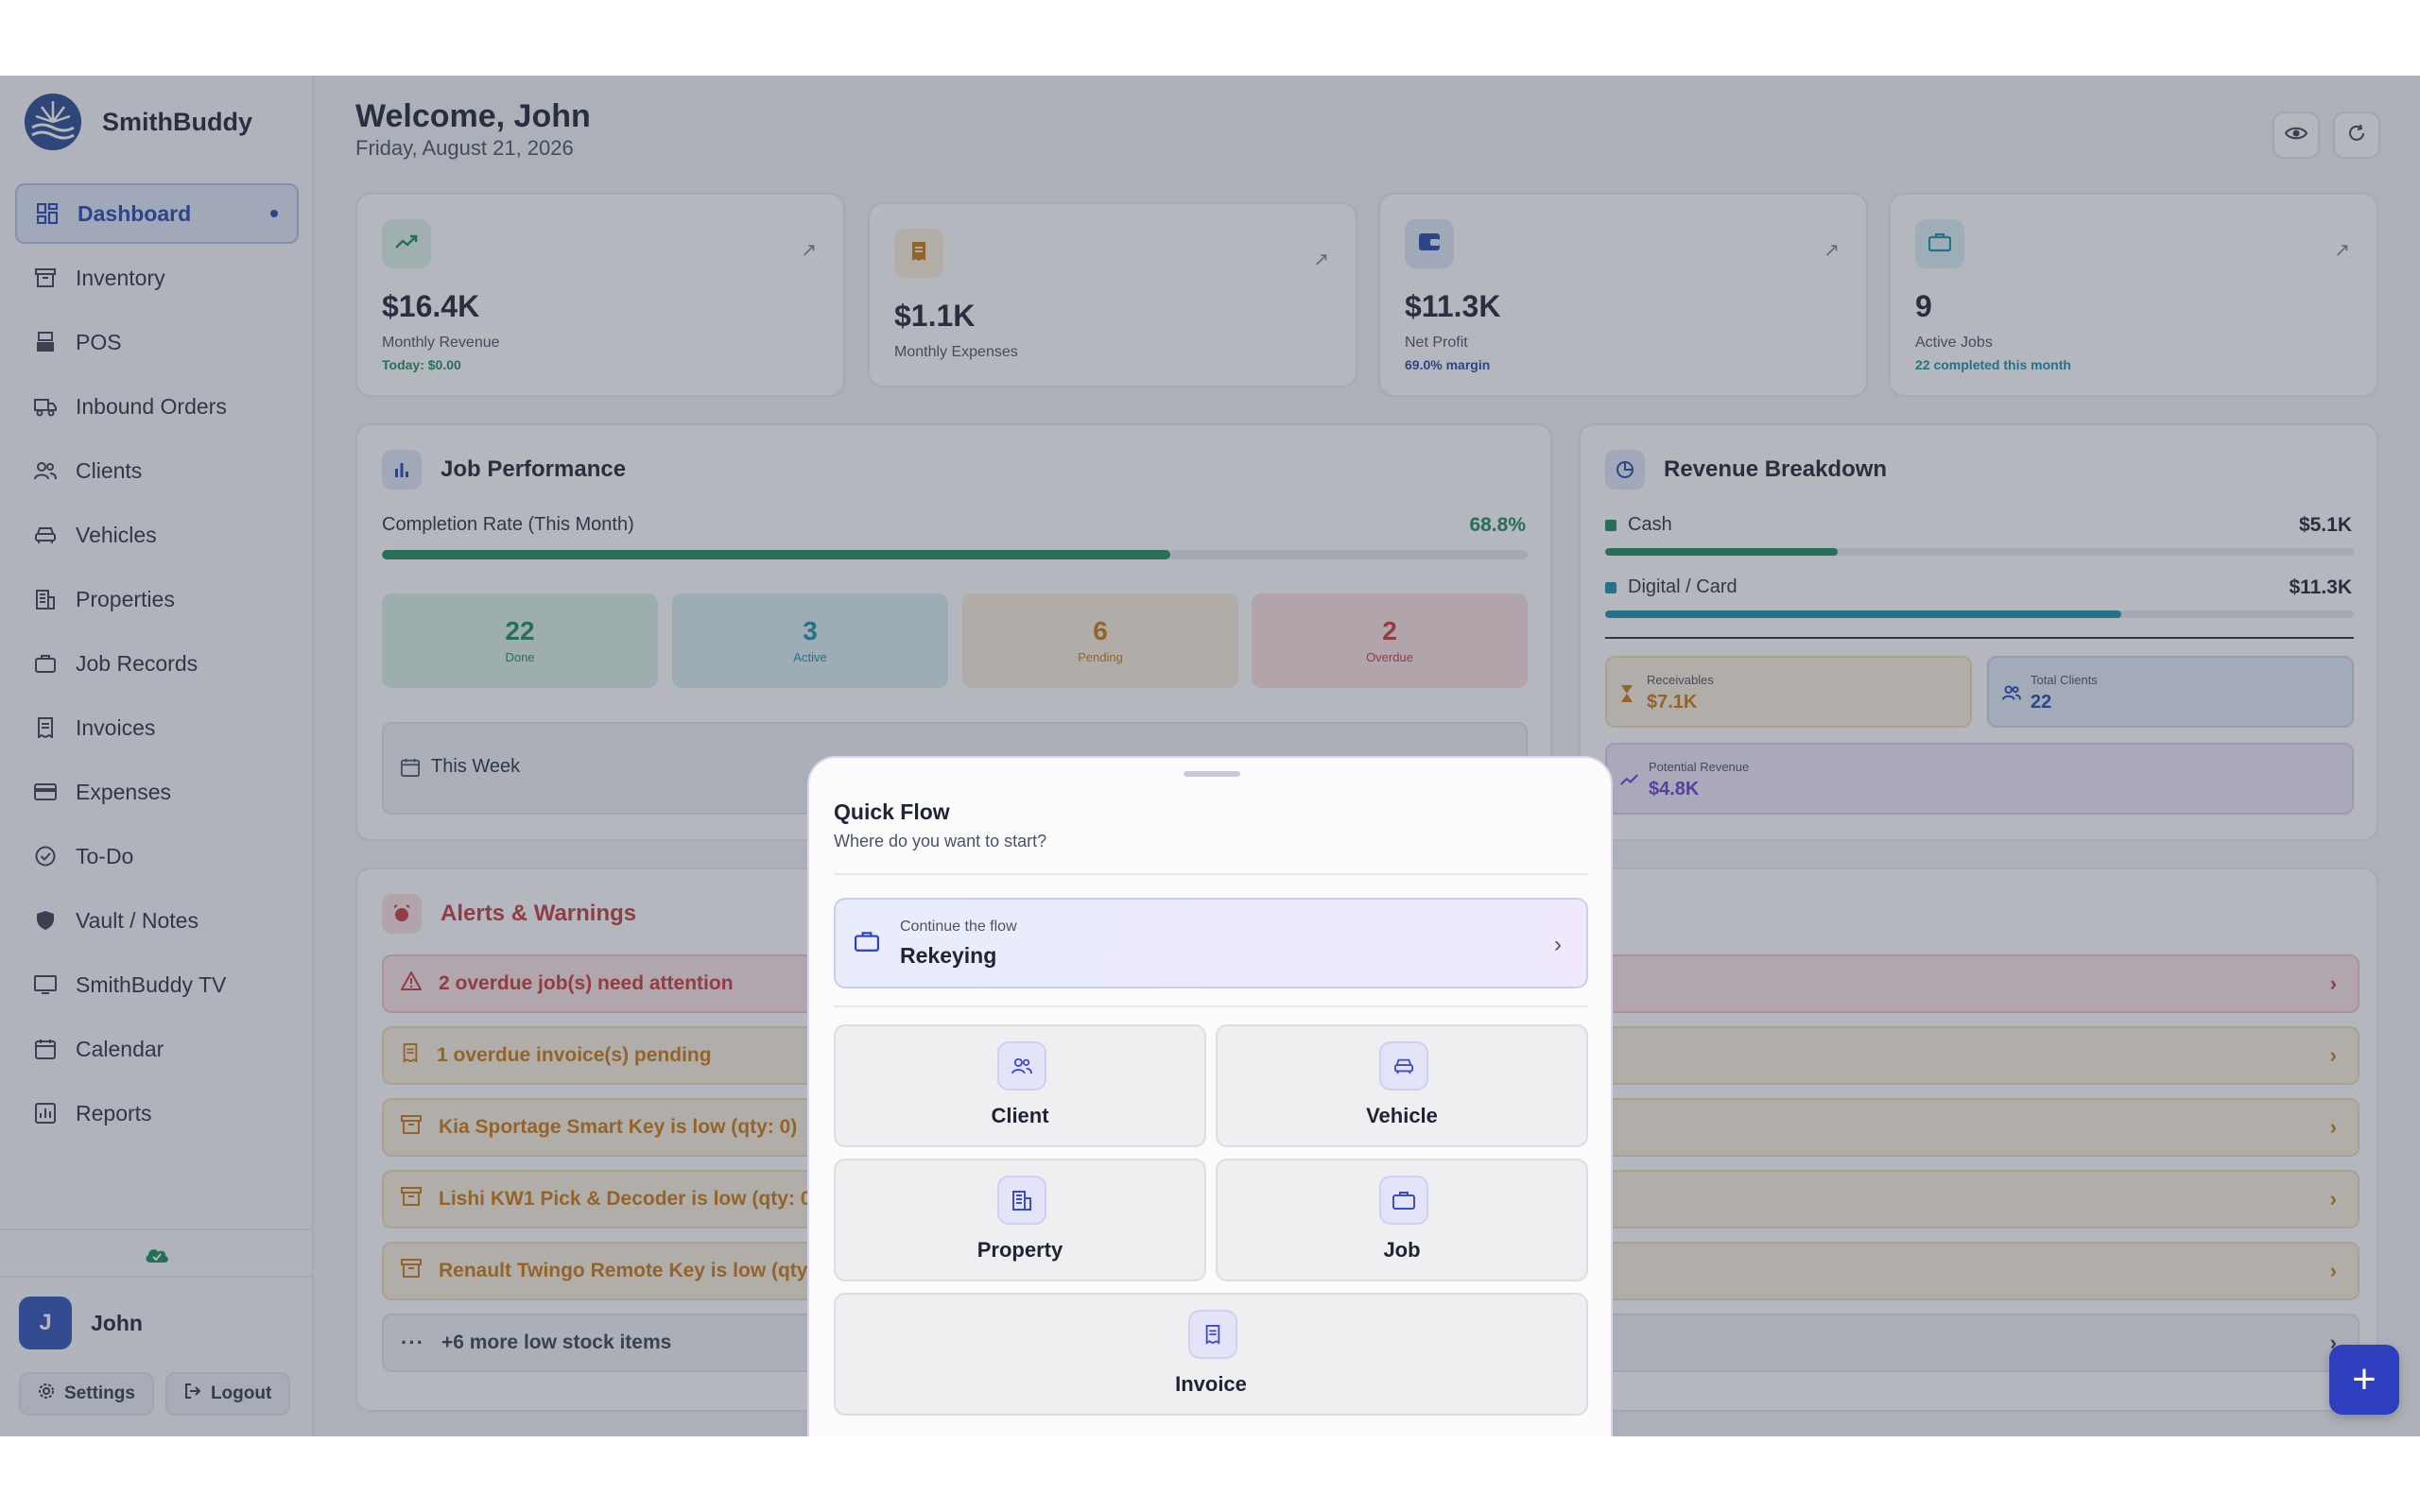 The image size is (2420, 1512). I want to click on sidebar-item-label: Dashboard, so click(135, 213).